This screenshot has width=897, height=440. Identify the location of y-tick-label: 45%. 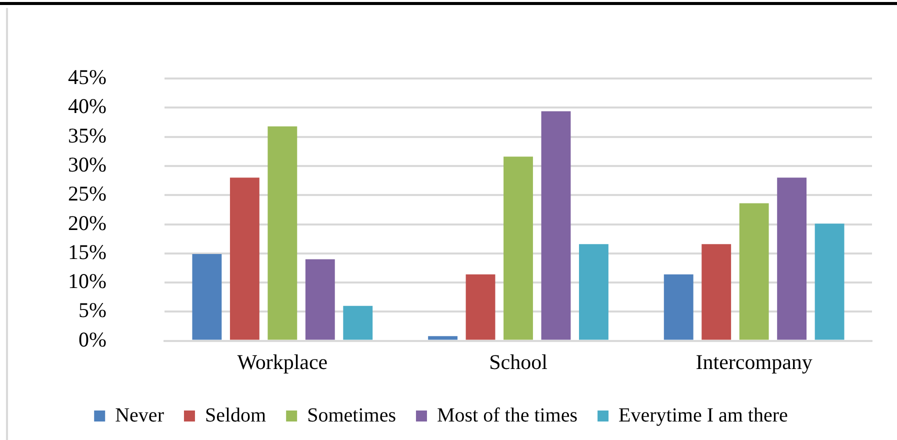
(87, 77).